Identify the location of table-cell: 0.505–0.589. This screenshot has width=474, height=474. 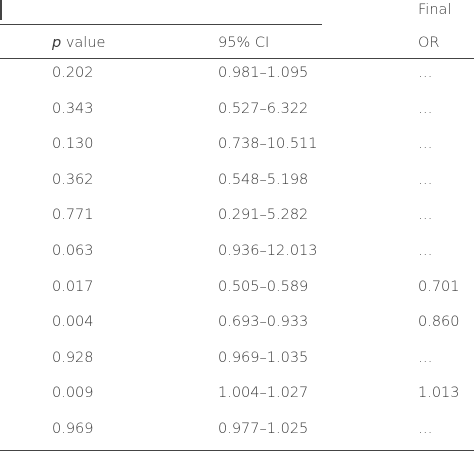
(263, 286).